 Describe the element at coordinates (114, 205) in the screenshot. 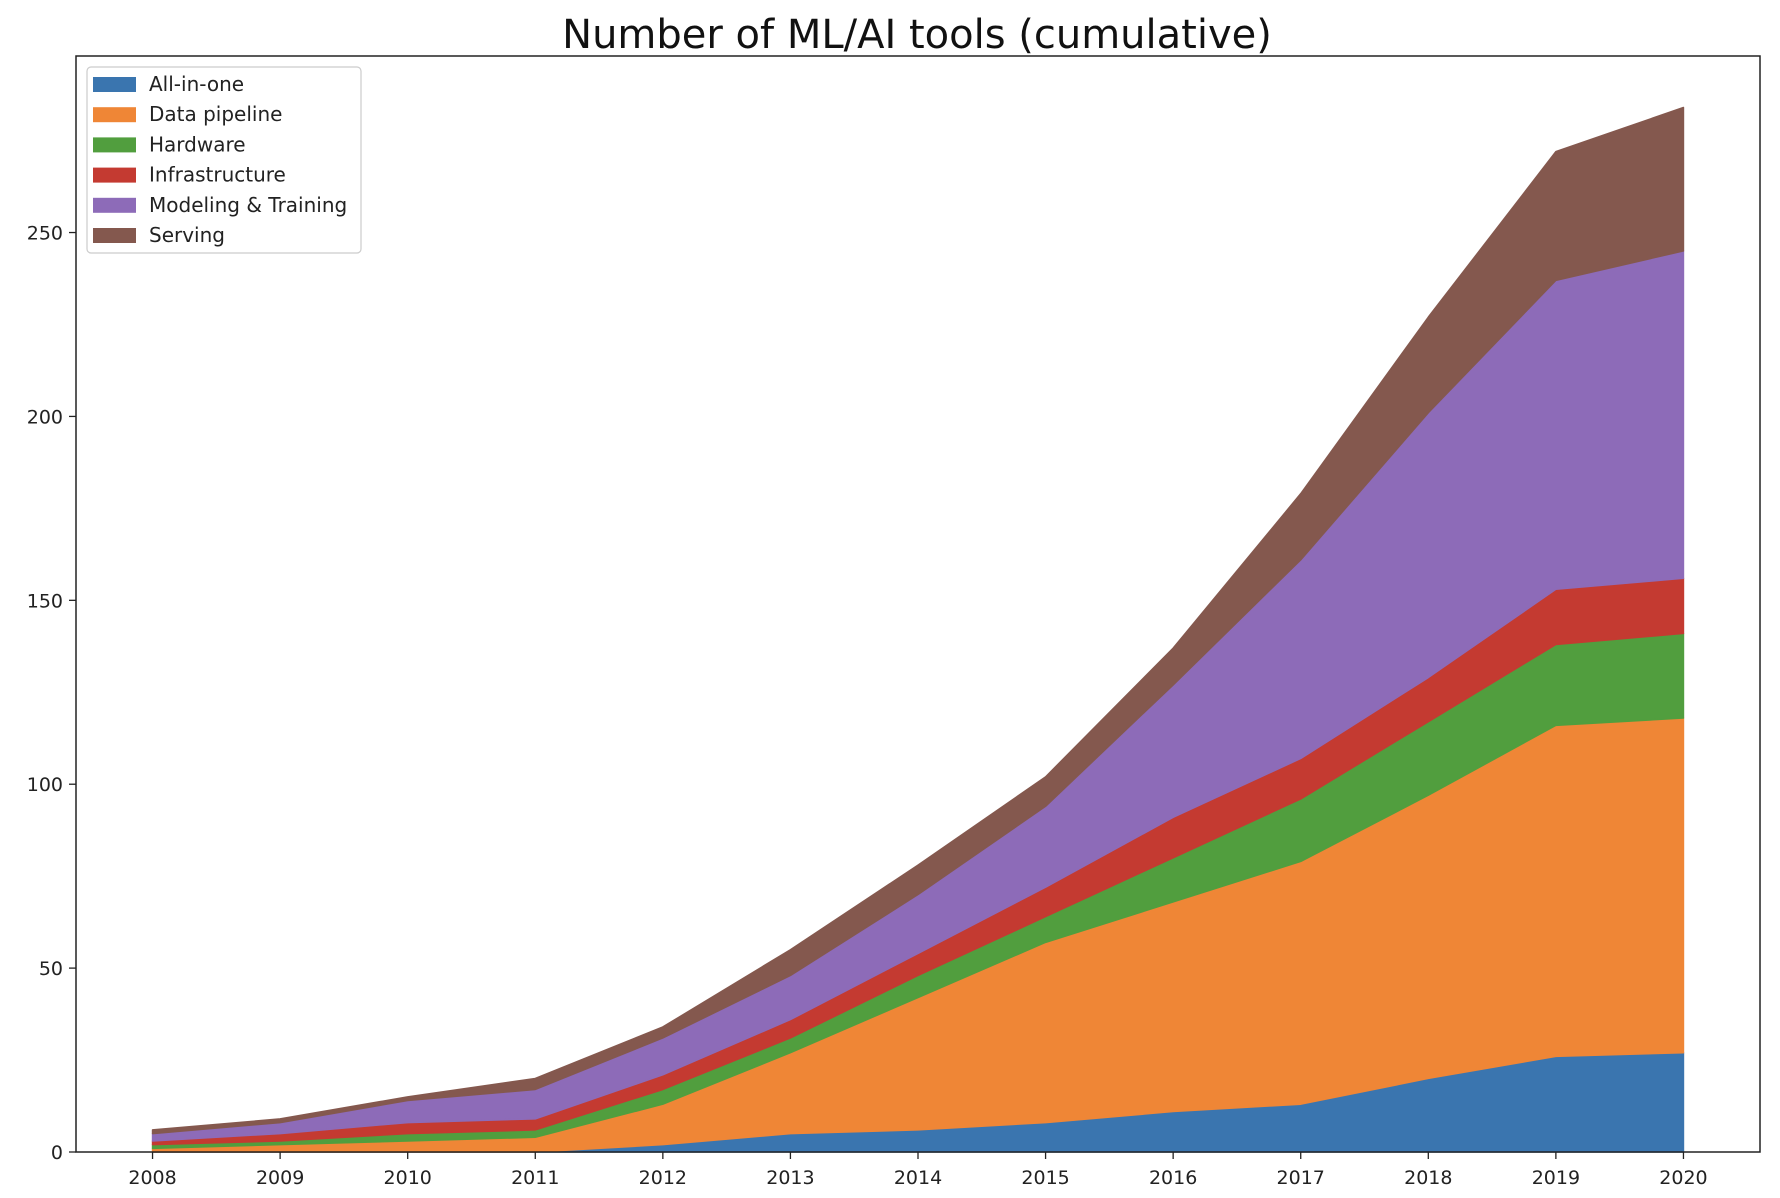

I see `legend-swatch-modeling-and-training` at that location.